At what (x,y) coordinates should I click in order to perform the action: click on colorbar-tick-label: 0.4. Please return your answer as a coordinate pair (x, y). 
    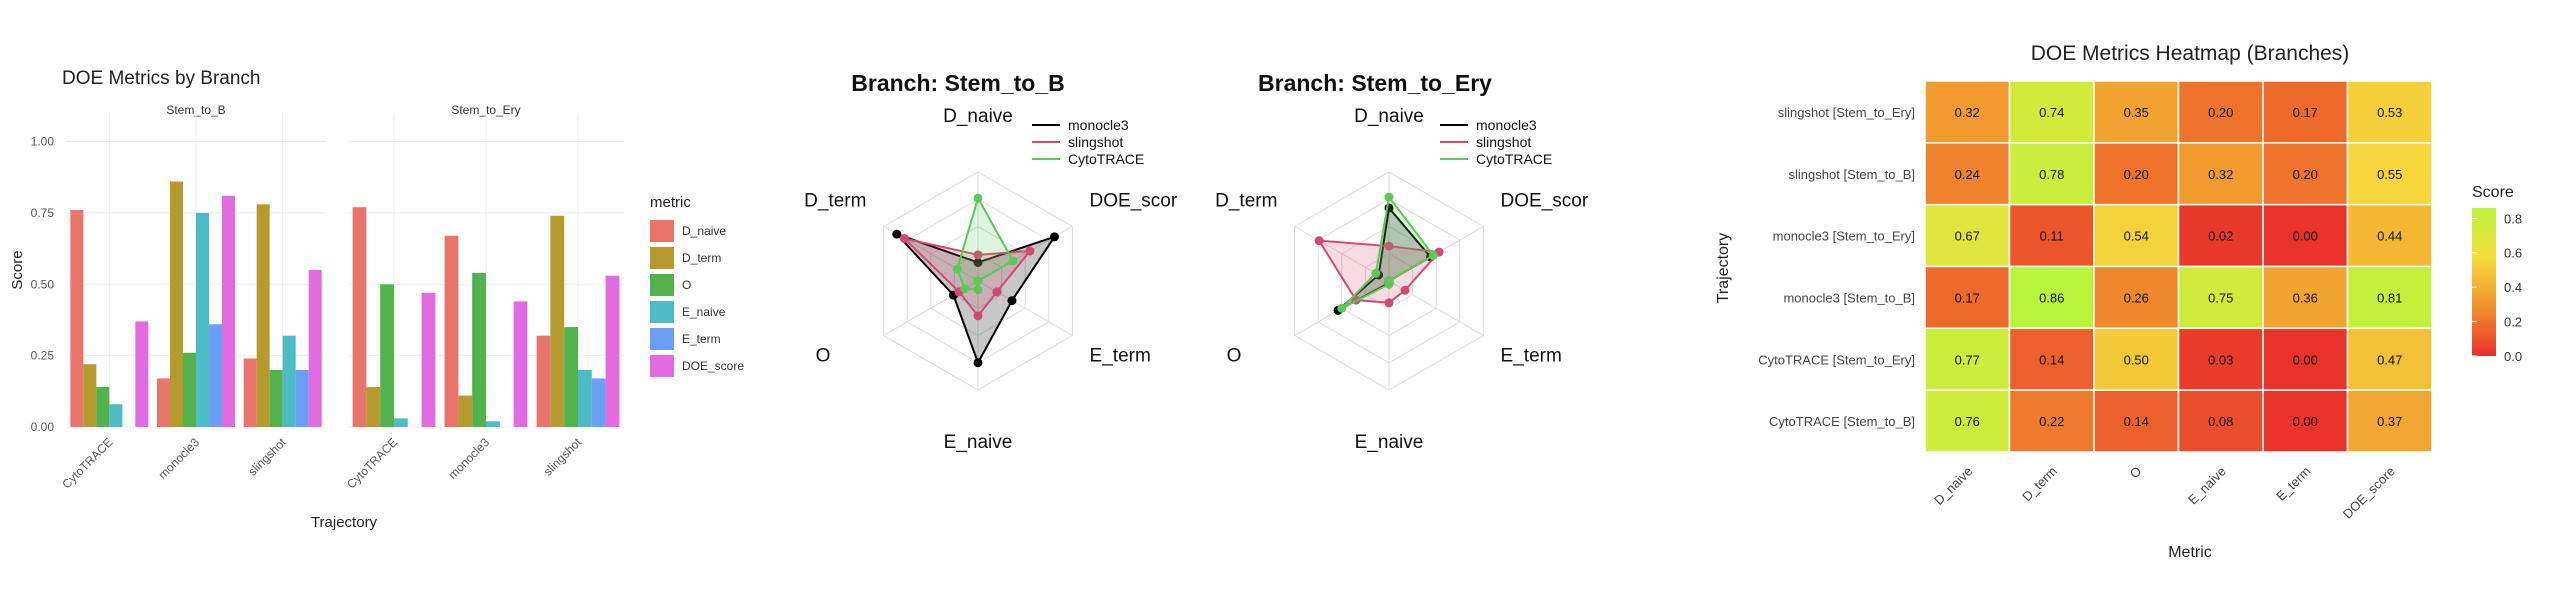
    Looking at the image, I should click on (2513, 287).